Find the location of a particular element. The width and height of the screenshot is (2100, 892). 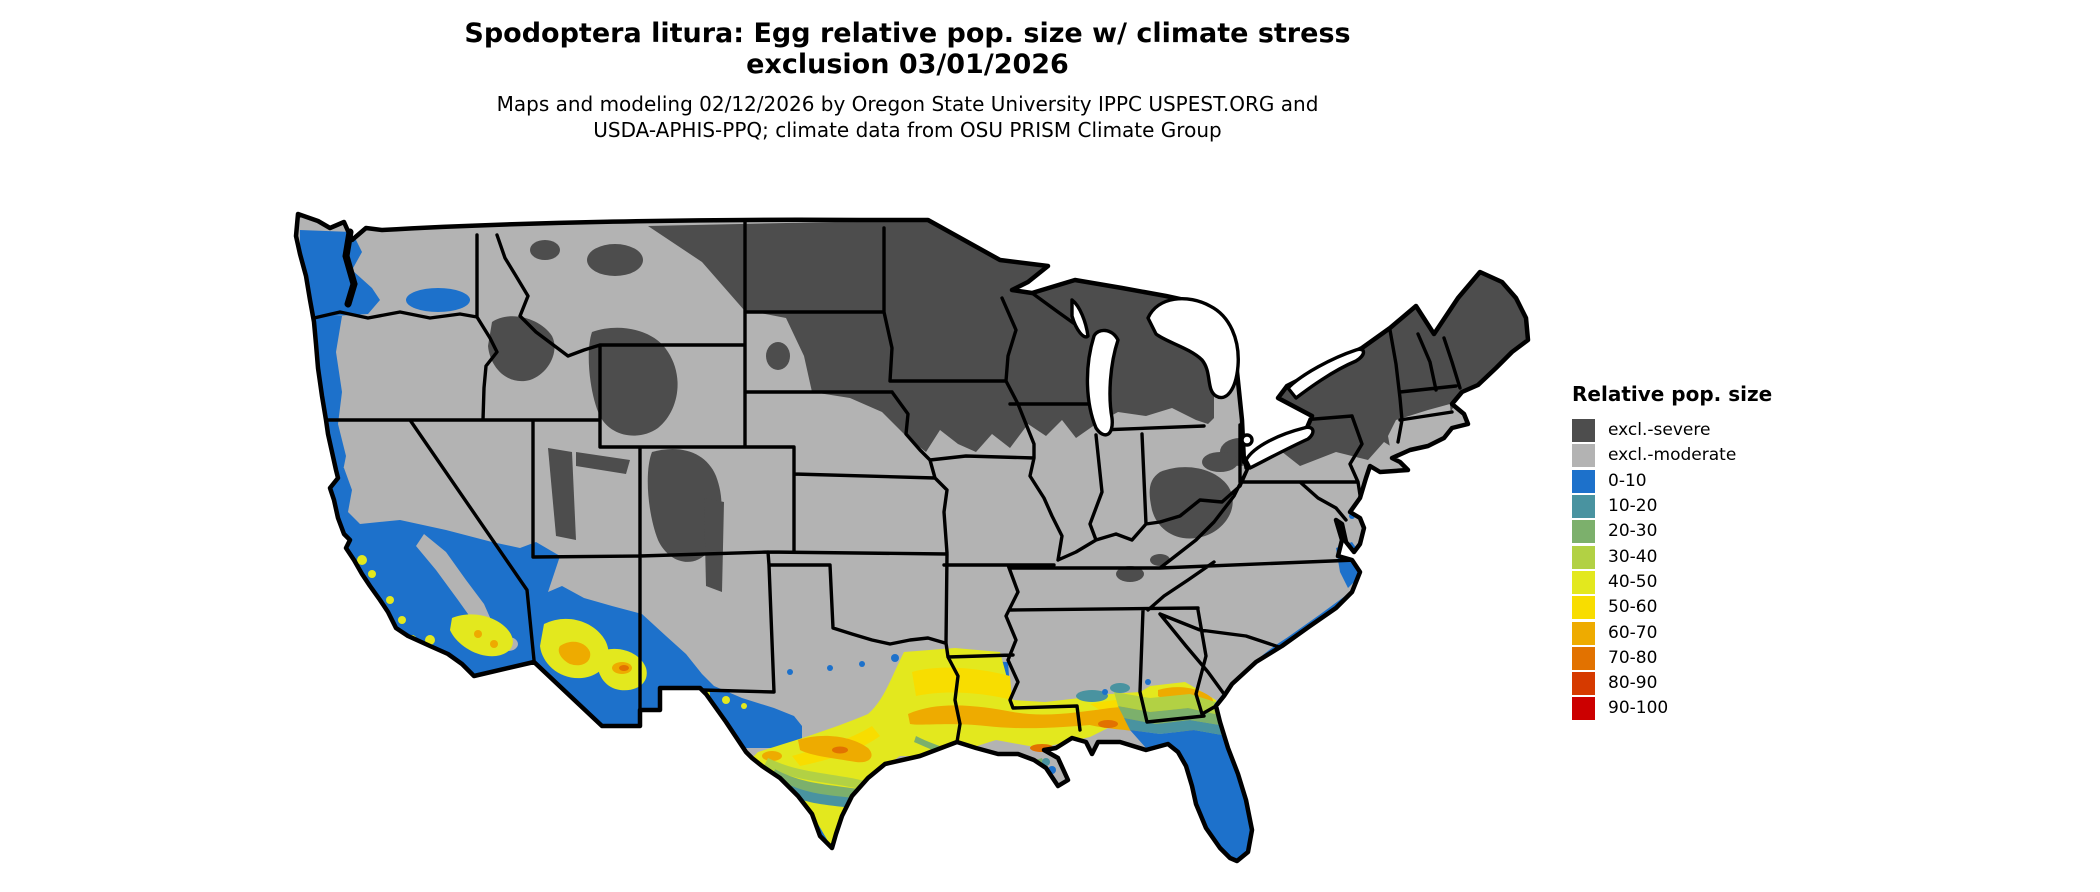

legend-label-excl_severe: excl.-severe is located at coordinates (1659, 430).